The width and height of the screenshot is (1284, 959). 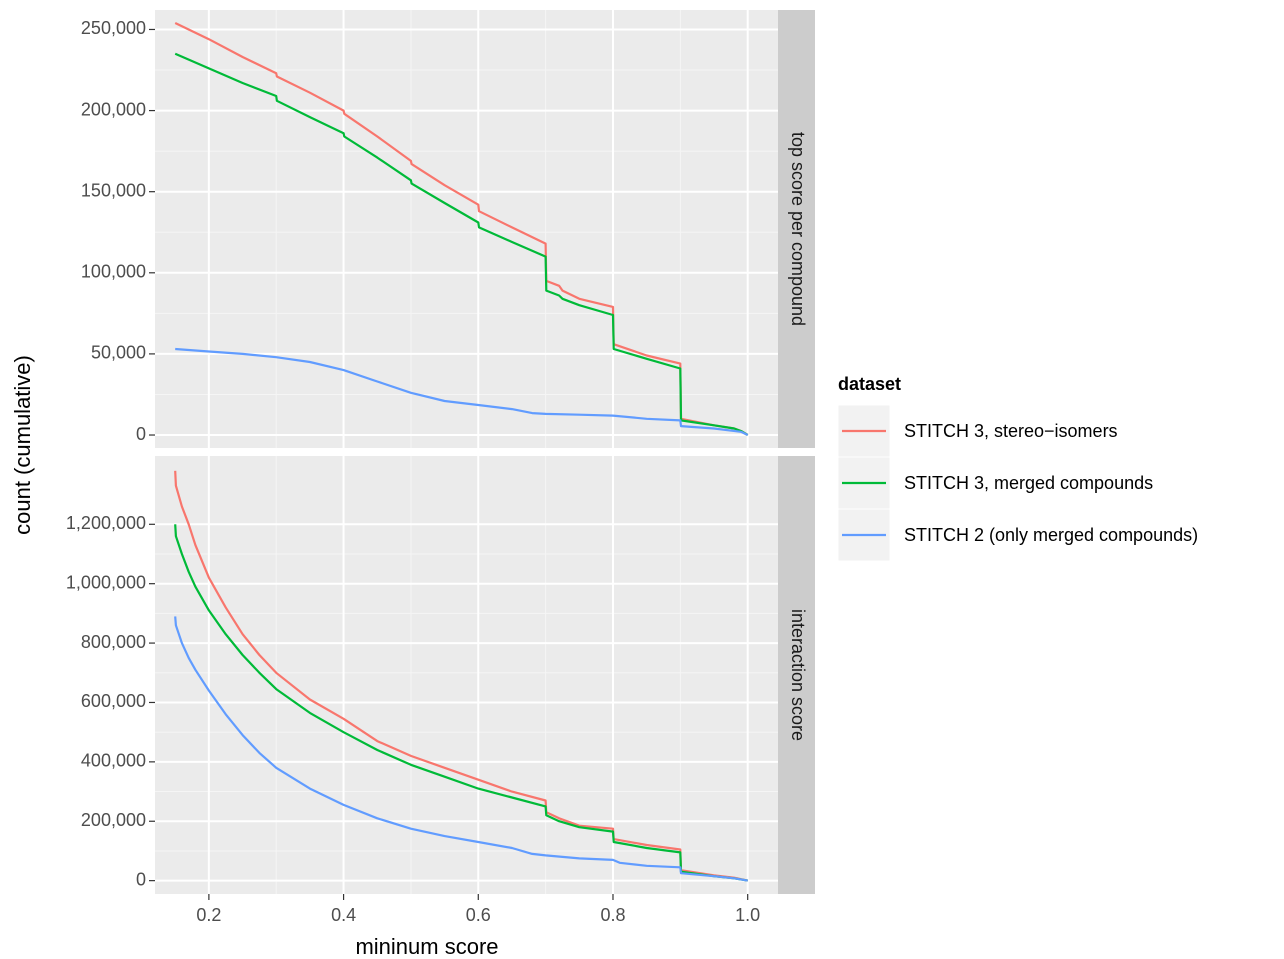 What do you see at coordinates (1051, 535) in the screenshot?
I see `legend-label: STITCH 2 (only merged compounds)` at bounding box center [1051, 535].